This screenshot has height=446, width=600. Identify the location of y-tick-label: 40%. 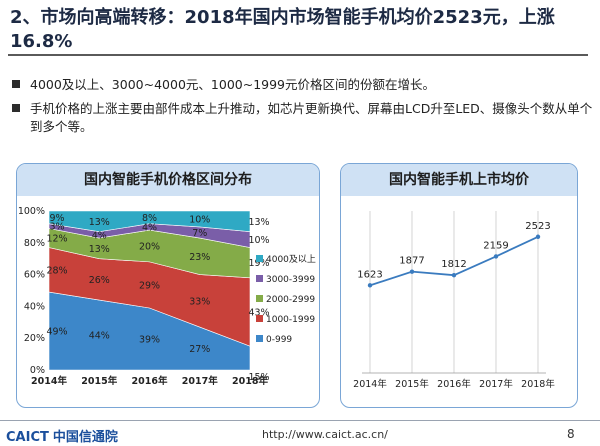
(34, 306).